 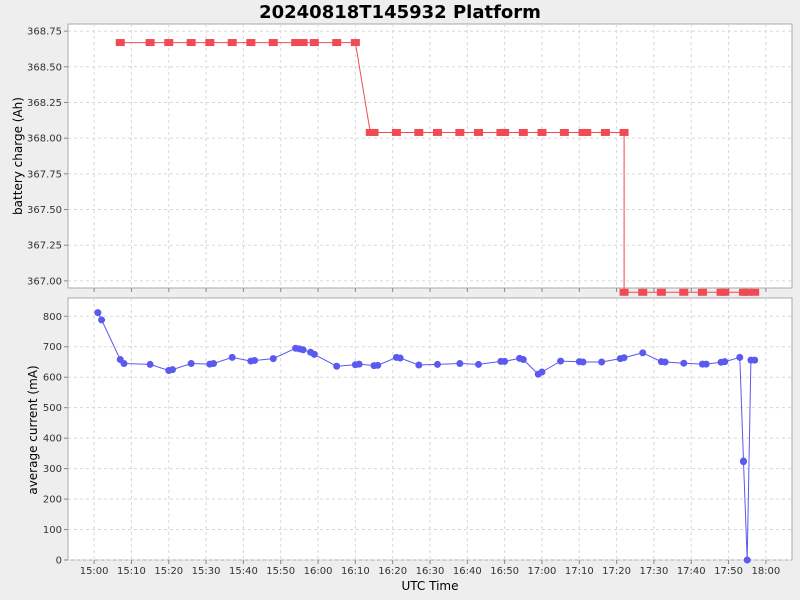 I want to click on average-current-y-tick-label: 800, so click(x=52, y=317).